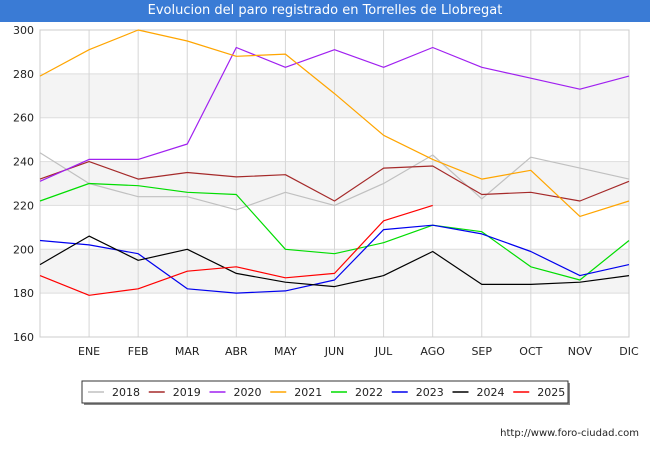 The height and width of the screenshot is (450, 650). I want to click on x-tick-label: DIC, so click(629, 351).